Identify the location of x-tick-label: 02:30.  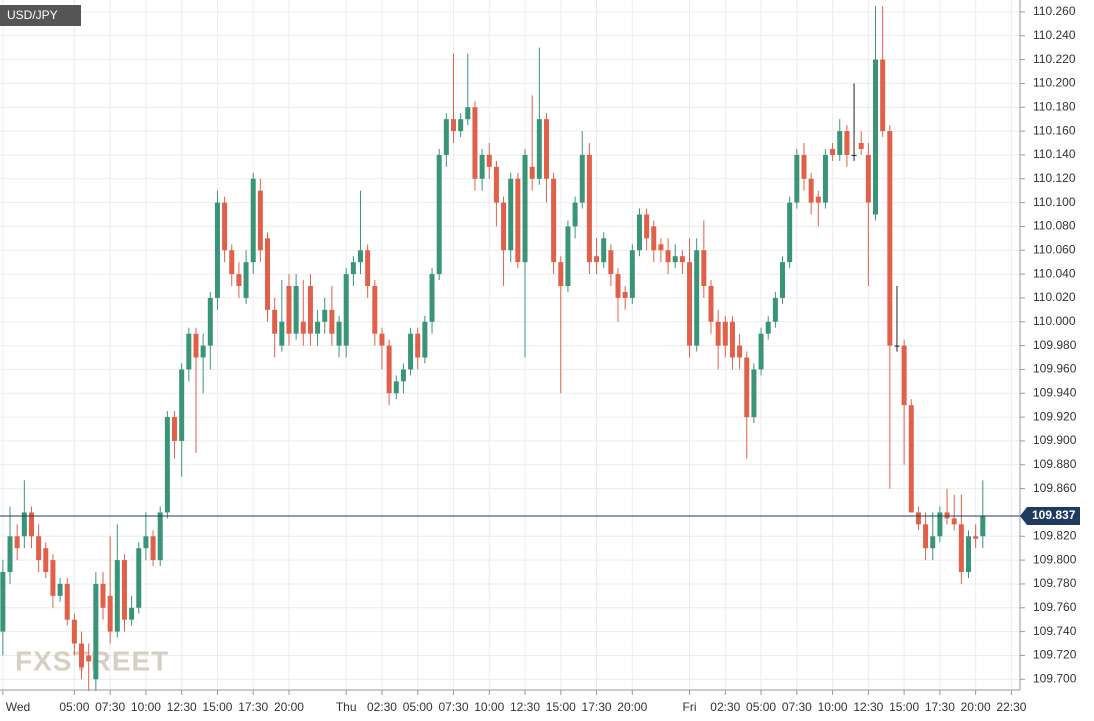
(725, 707).